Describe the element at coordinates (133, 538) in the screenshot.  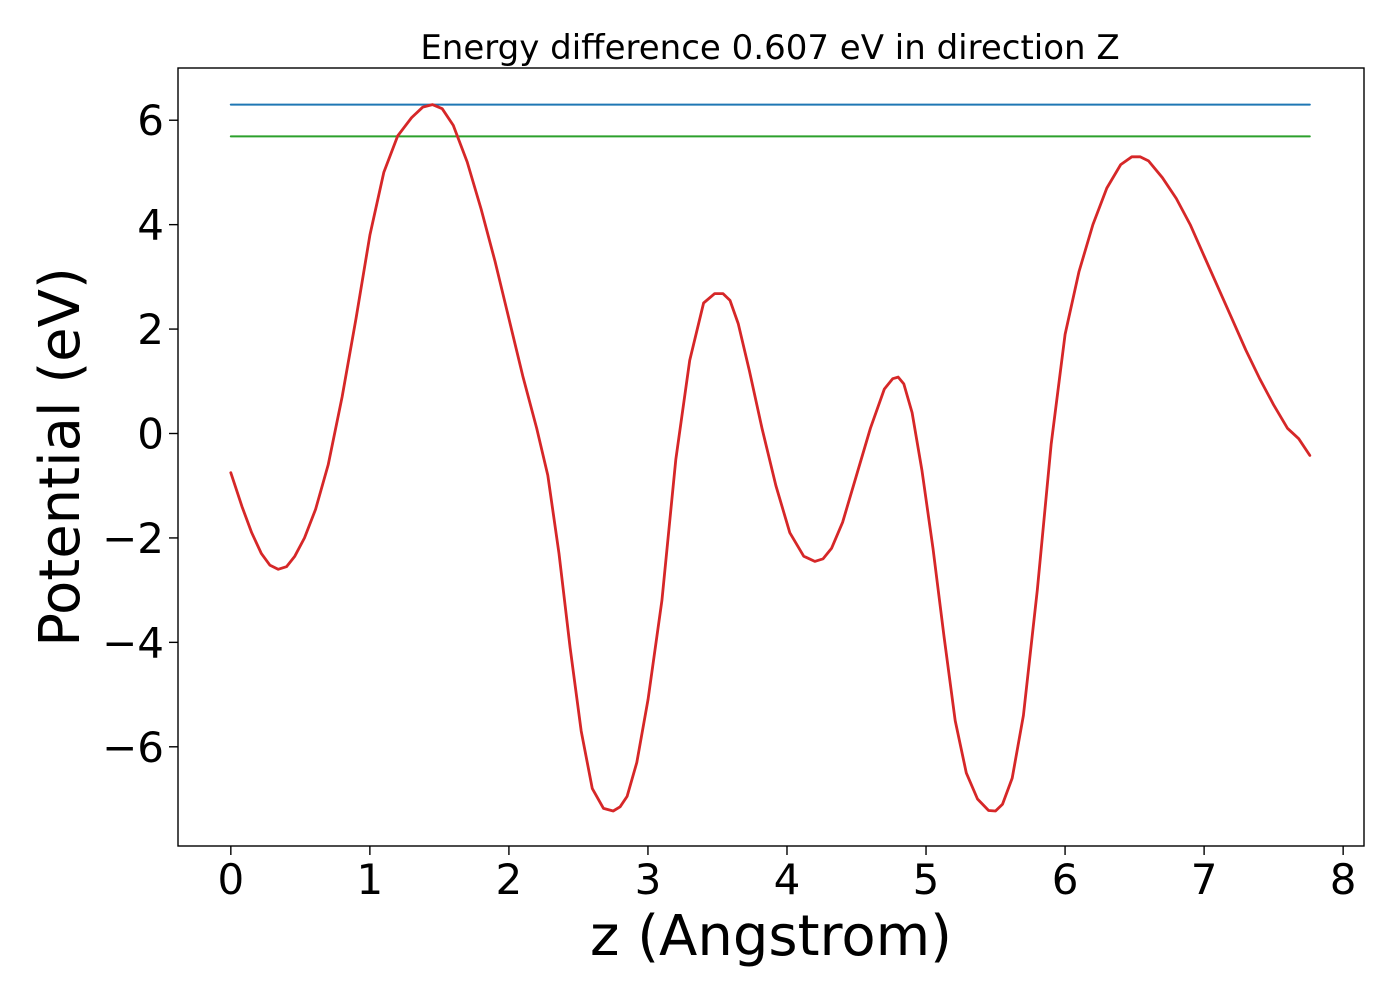
I see `y-tick-label: −2` at that location.